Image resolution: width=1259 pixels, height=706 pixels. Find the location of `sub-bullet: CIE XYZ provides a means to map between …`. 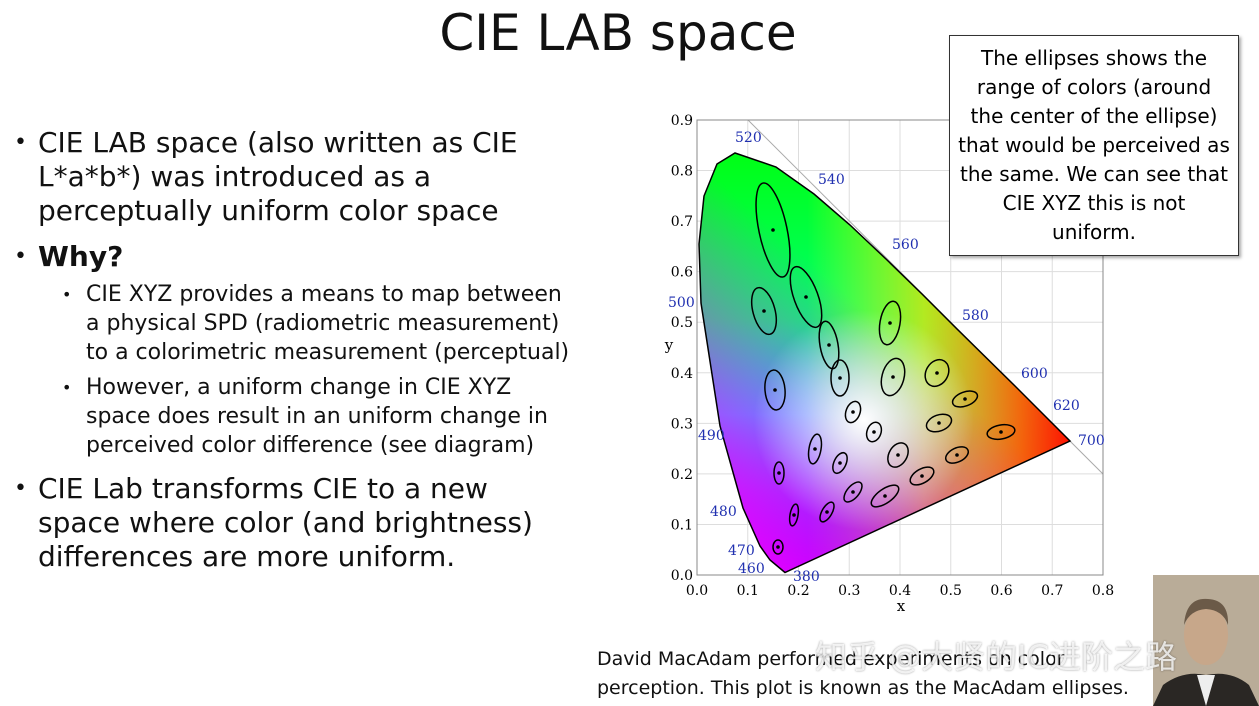

sub-bullet: CIE XYZ provides a means to map between … is located at coordinates (305, 323).